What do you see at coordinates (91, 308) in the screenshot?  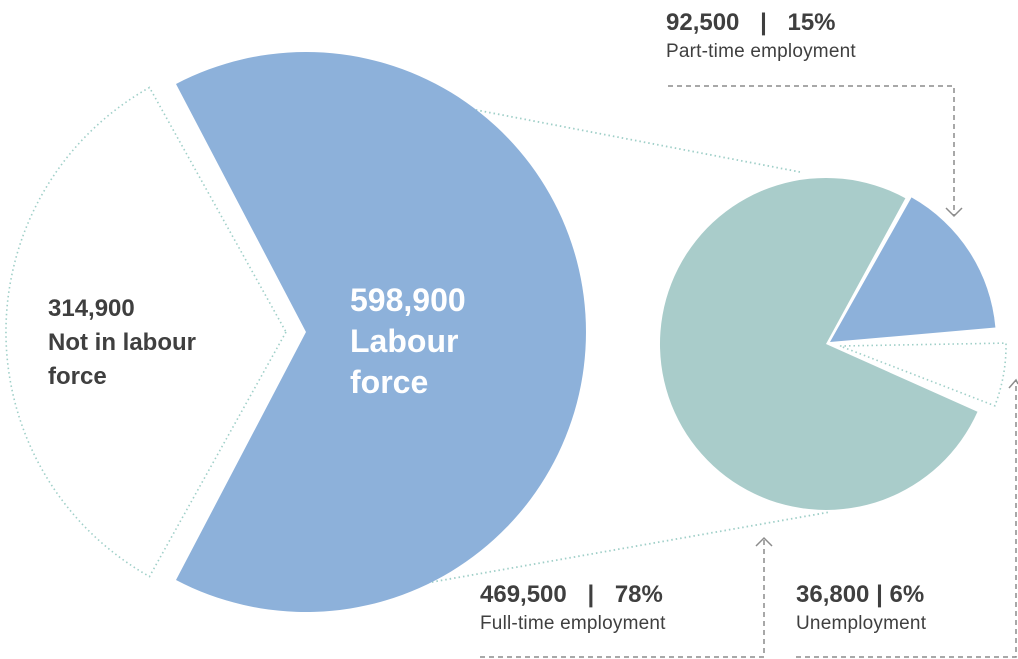 I see `not-in-labour-force-value: 314,900` at bounding box center [91, 308].